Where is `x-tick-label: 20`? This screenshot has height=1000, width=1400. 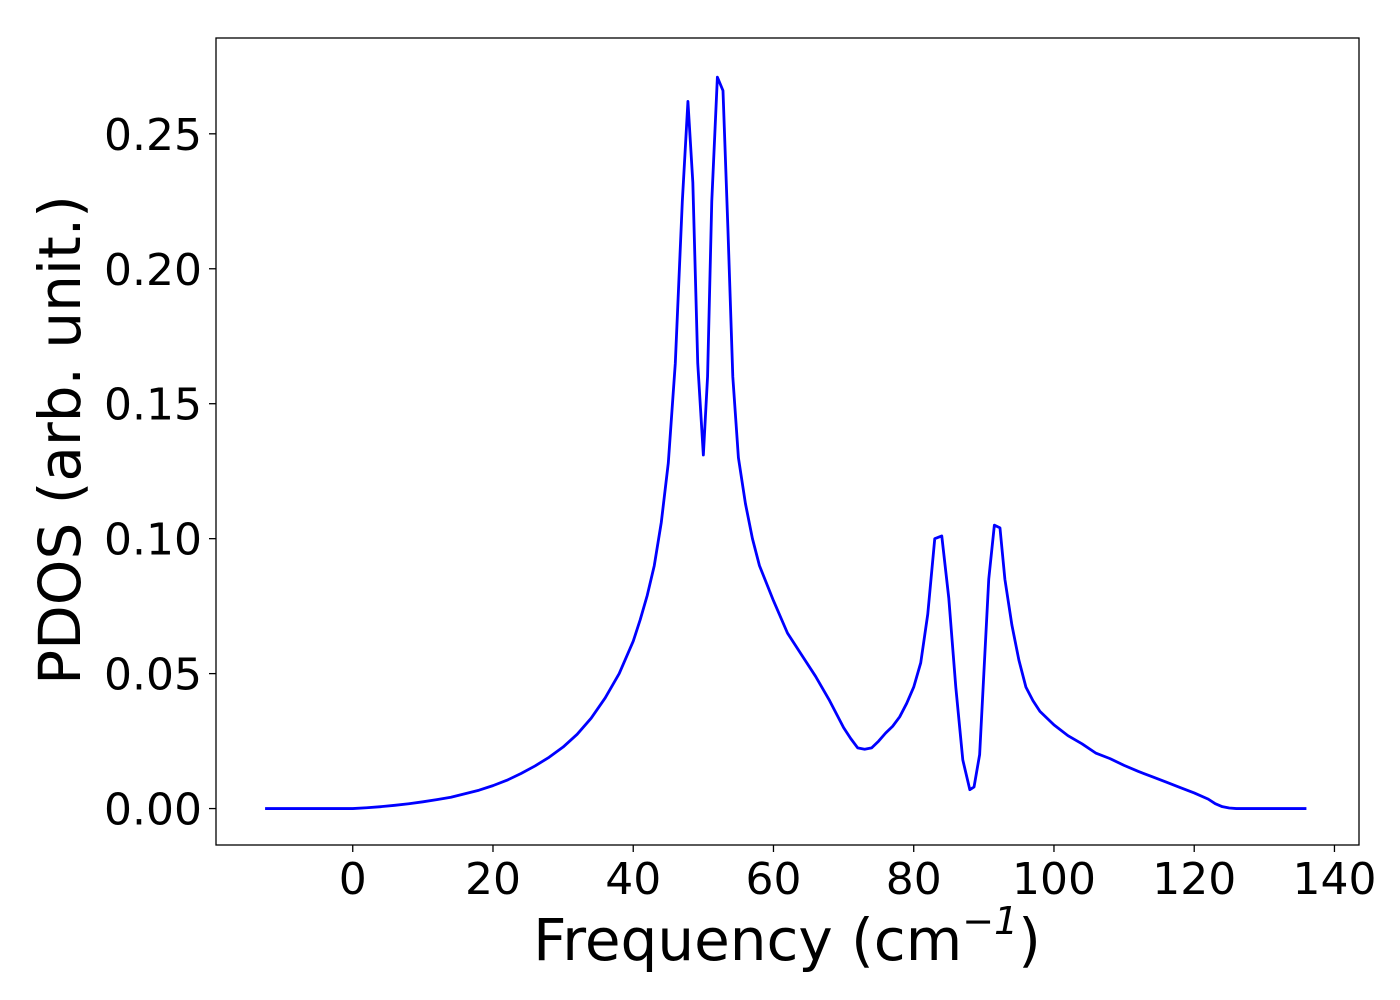 x-tick-label: 20 is located at coordinates (493, 879).